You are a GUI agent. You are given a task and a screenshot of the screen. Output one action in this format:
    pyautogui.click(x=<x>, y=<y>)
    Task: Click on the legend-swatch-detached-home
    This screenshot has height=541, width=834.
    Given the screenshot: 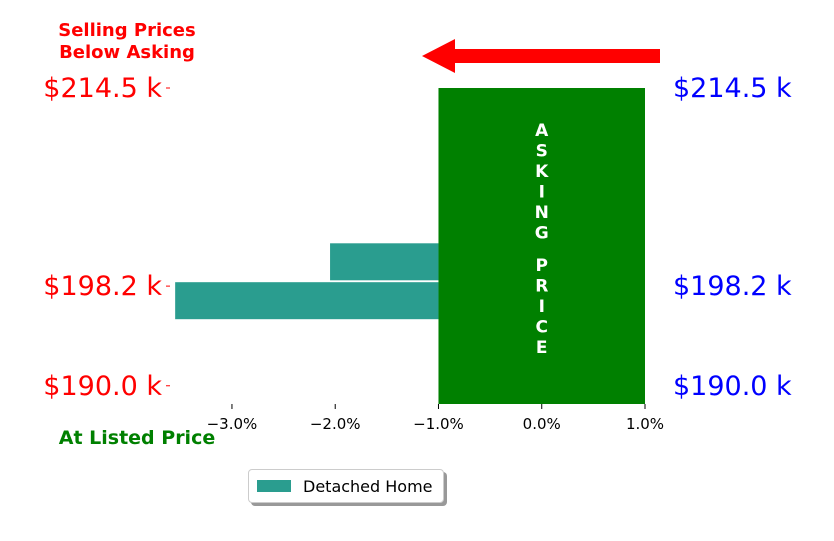 What is the action you would take?
    pyautogui.click(x=274, y=486)
    